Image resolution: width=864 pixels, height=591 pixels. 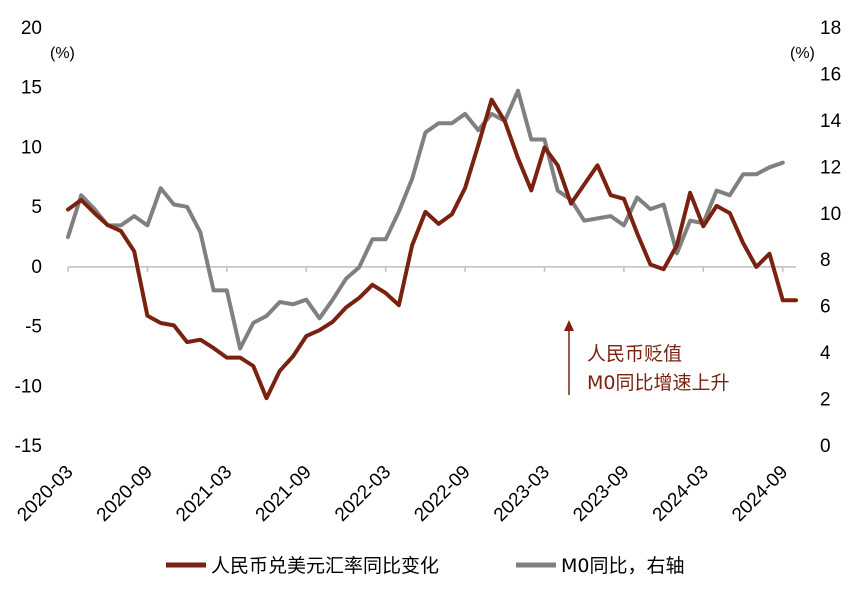 What do you see at coordinates (36, 207) in the screenshot?
I see `y-left-tick-label: 5` at bounding box center [36, 207].